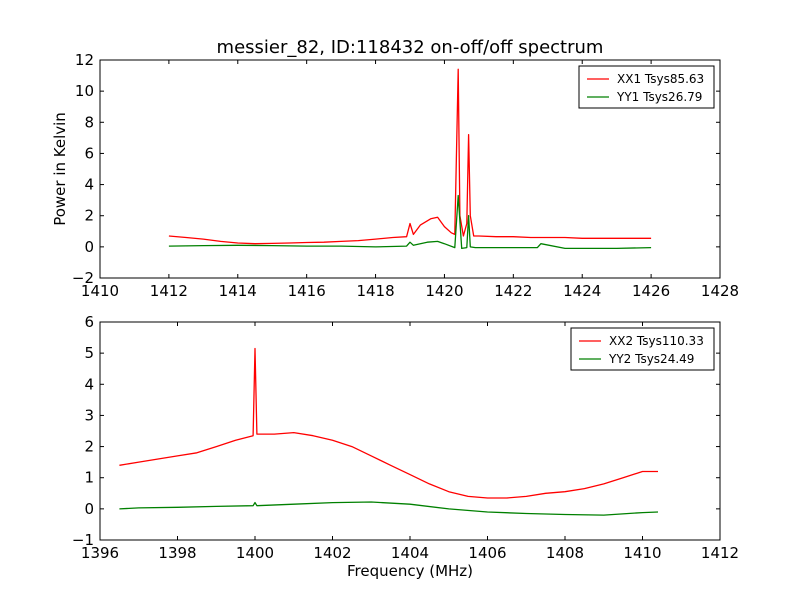 This screenshot has width=800, height=600. Describe the element at coordinates (656, 341) in the screenshot. I see `legend-entry: XX2 Tsys110.33` at that location.